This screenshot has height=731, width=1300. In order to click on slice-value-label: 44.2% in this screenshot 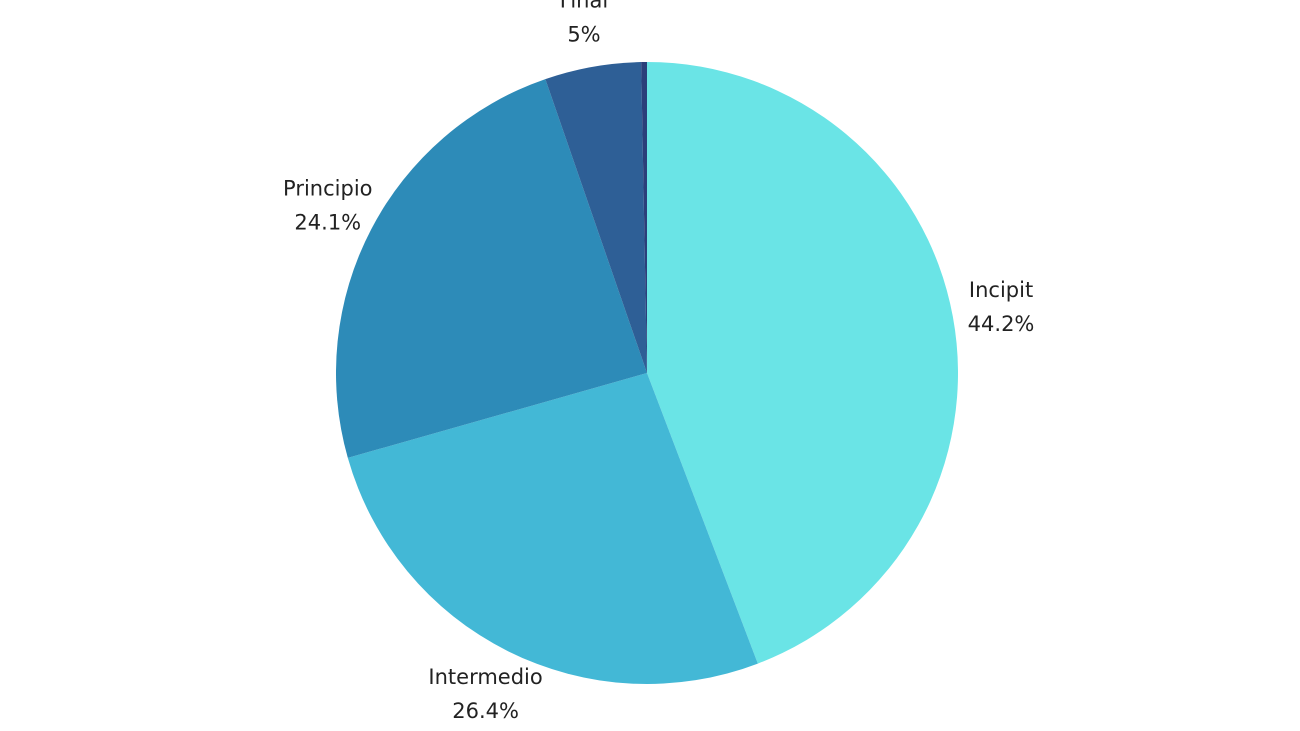, I will do `click(1001, 324)`.